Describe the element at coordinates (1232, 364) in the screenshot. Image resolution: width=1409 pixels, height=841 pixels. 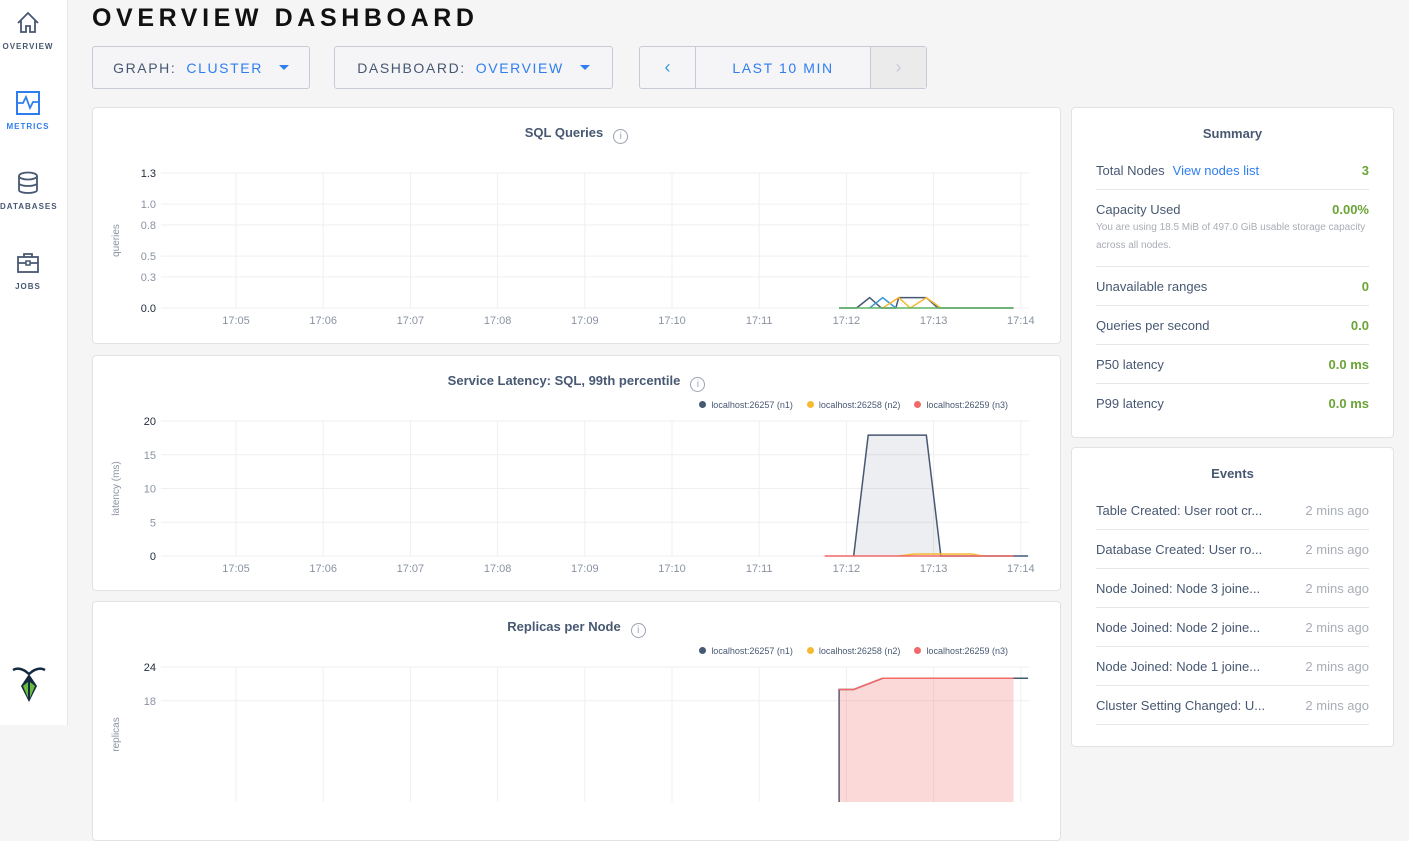
I see `summary-row: P50 latency 0.0 ms` at that location.